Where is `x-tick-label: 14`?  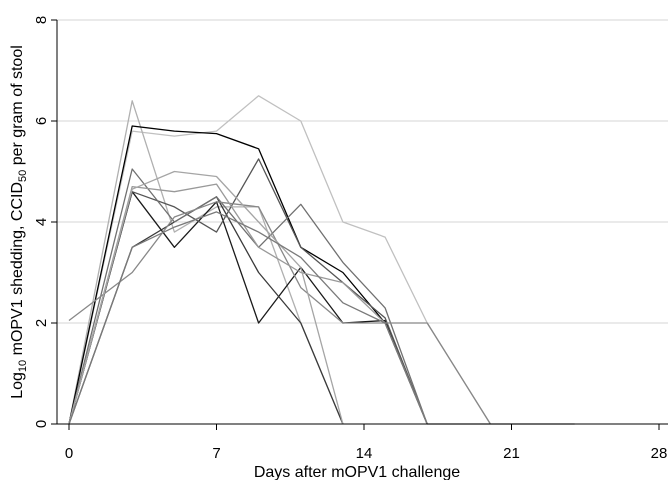
x-tick-label: 14 is located at coordinates (364, 453).